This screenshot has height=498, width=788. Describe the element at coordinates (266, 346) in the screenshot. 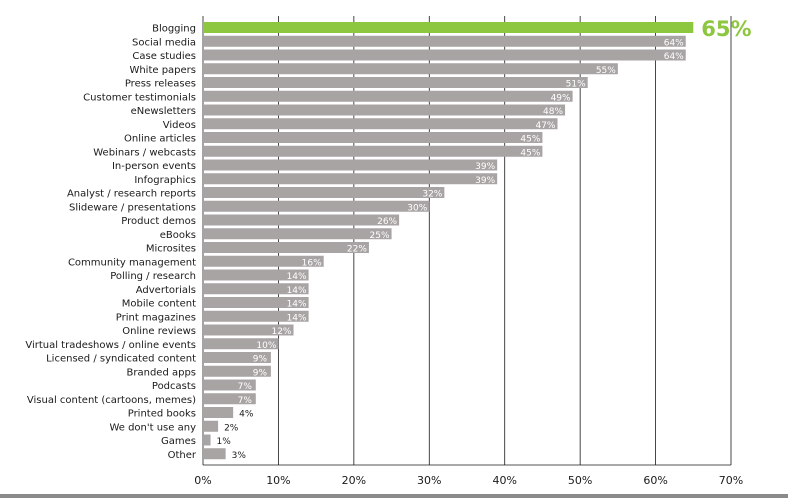

I see `value-label: 10%` at that location.